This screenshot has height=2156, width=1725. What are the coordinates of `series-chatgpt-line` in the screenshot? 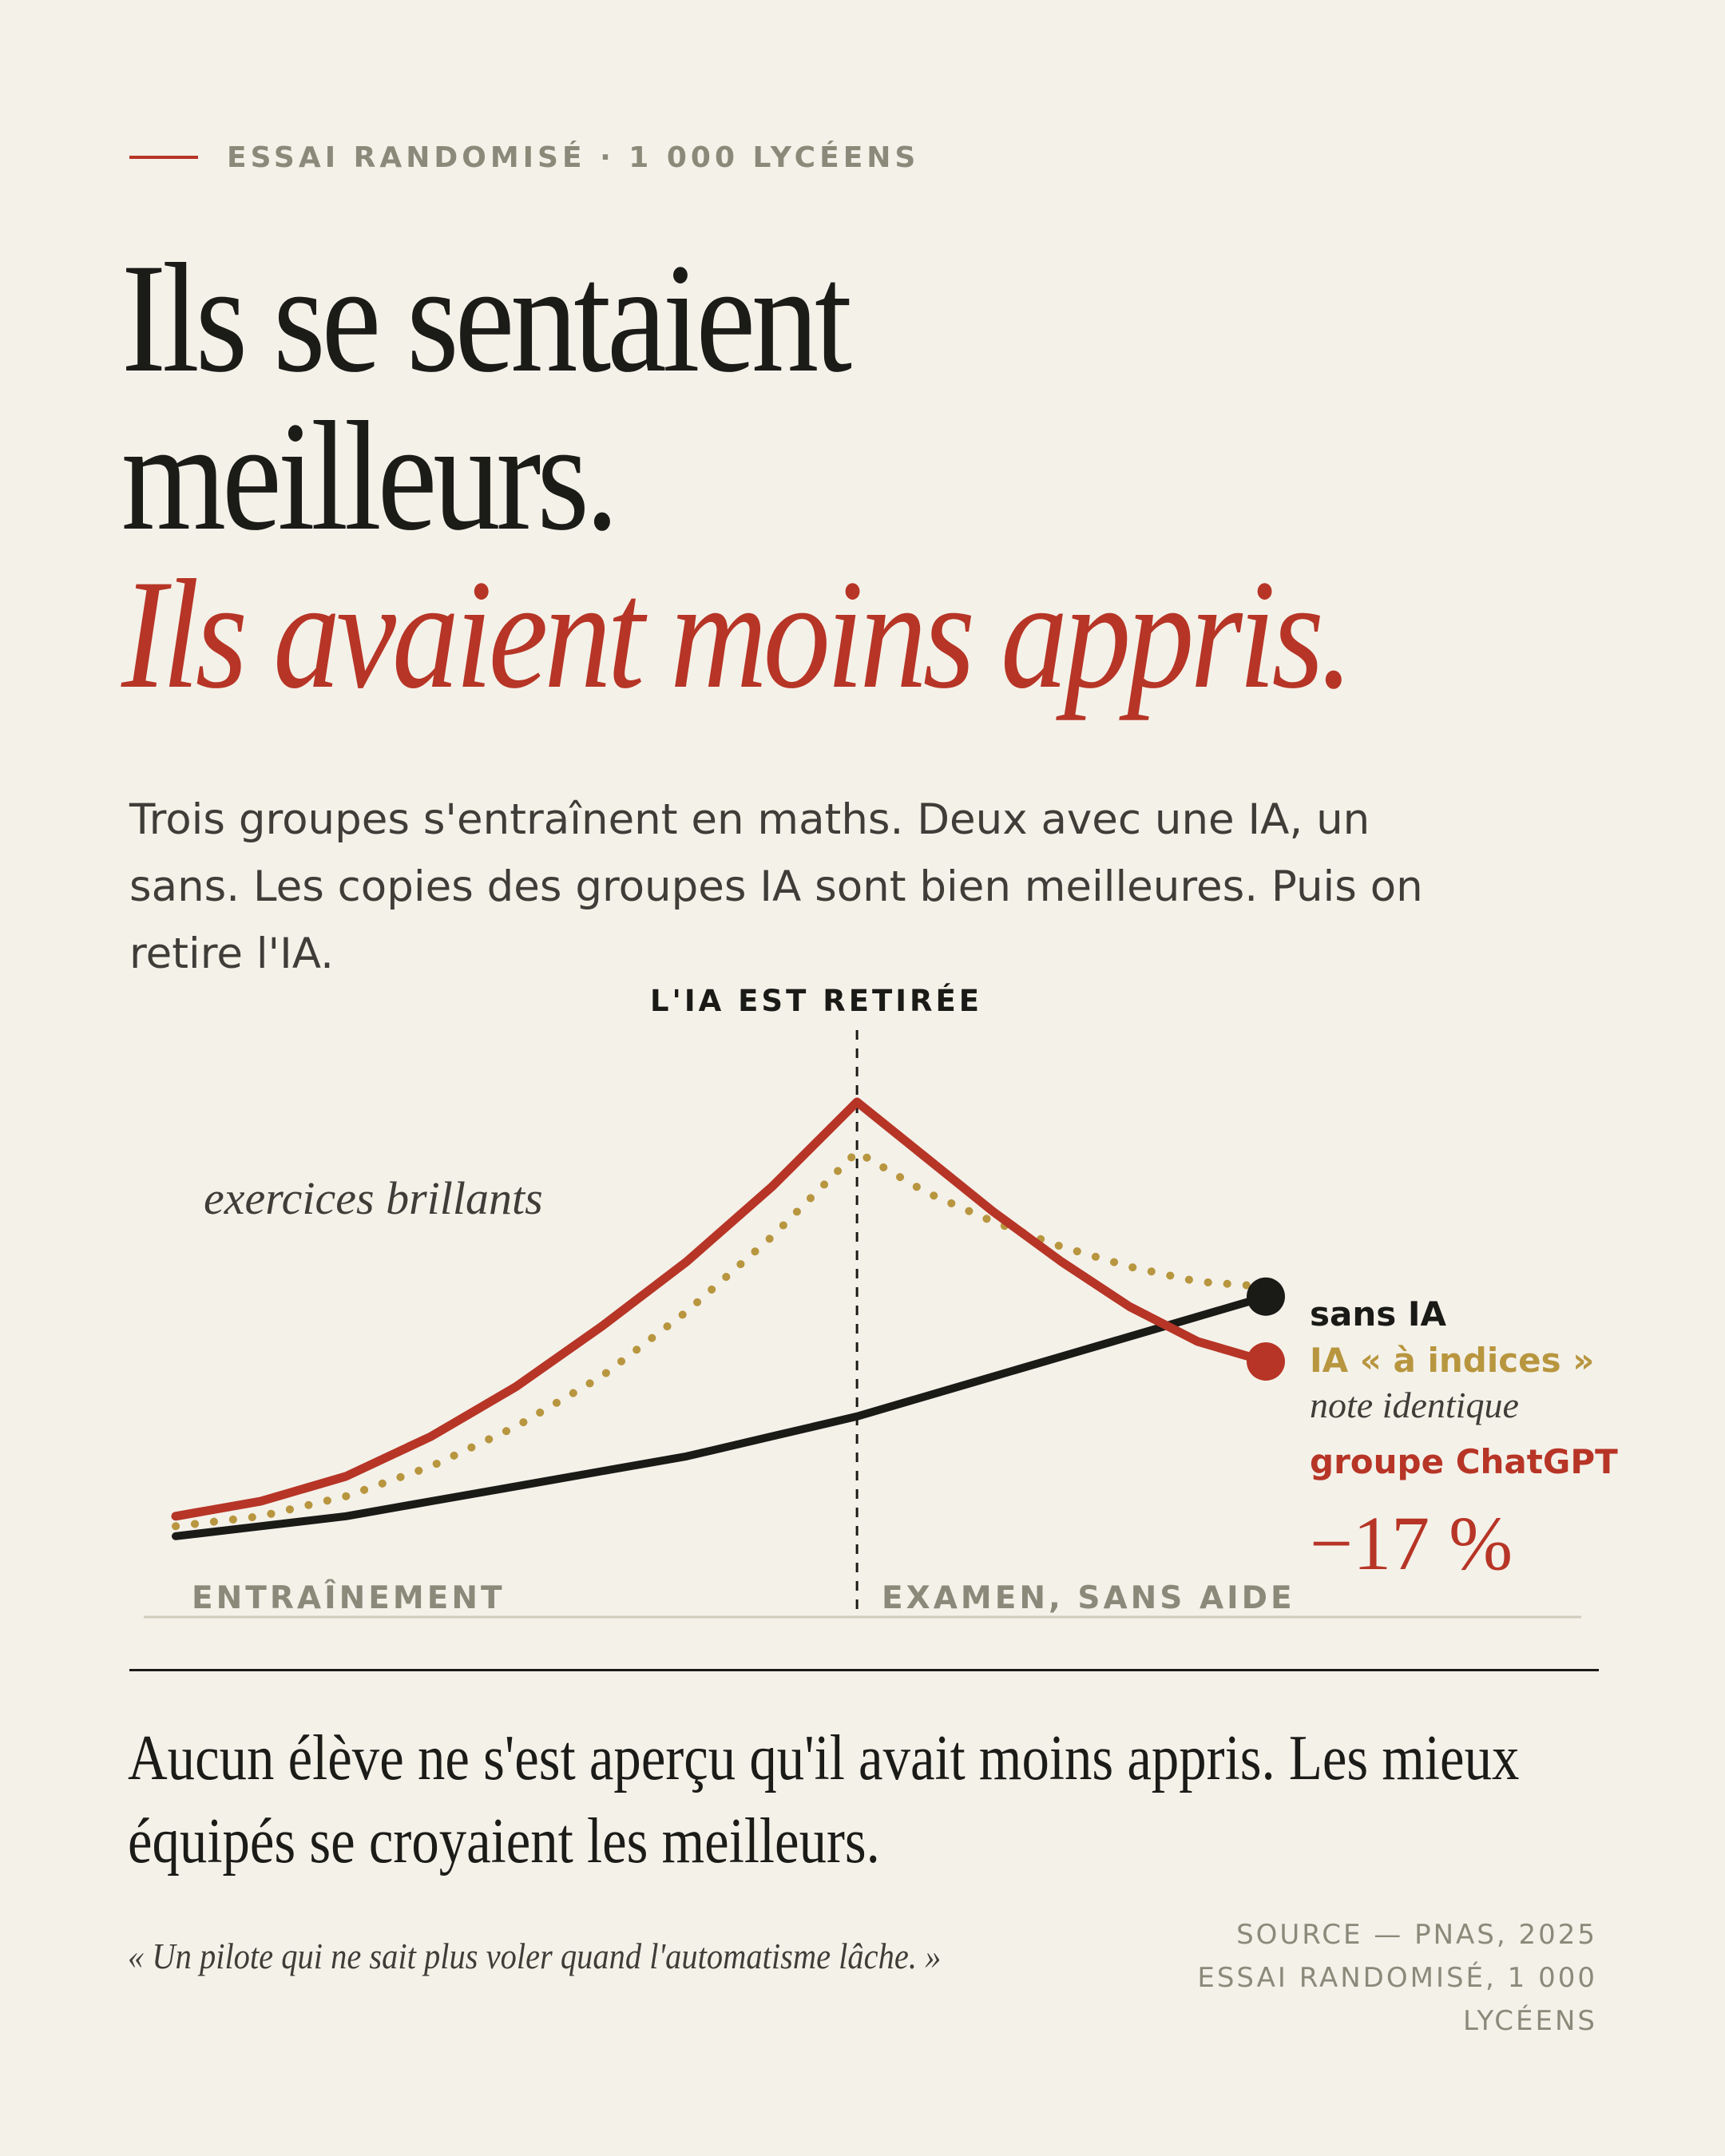 It's located at (721, 1309).